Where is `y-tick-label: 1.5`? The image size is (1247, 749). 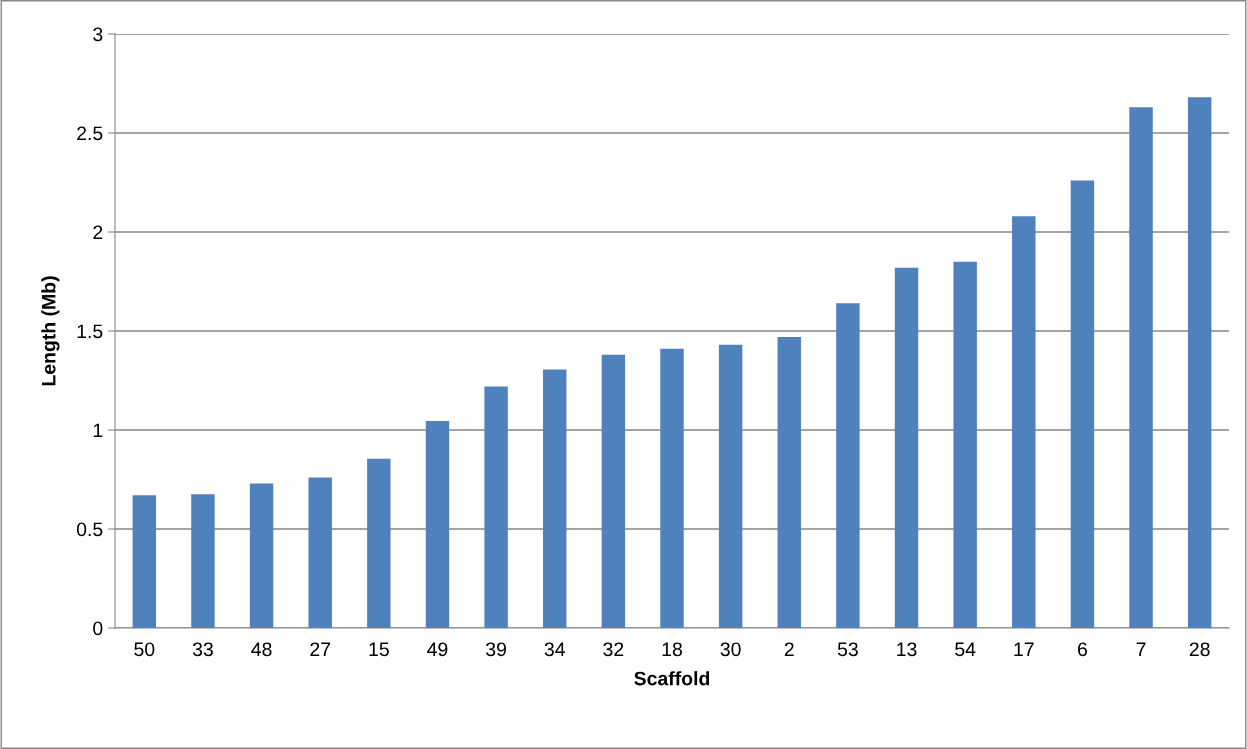 y-tick-label: 1.5 is located at coordinates (90, 331).